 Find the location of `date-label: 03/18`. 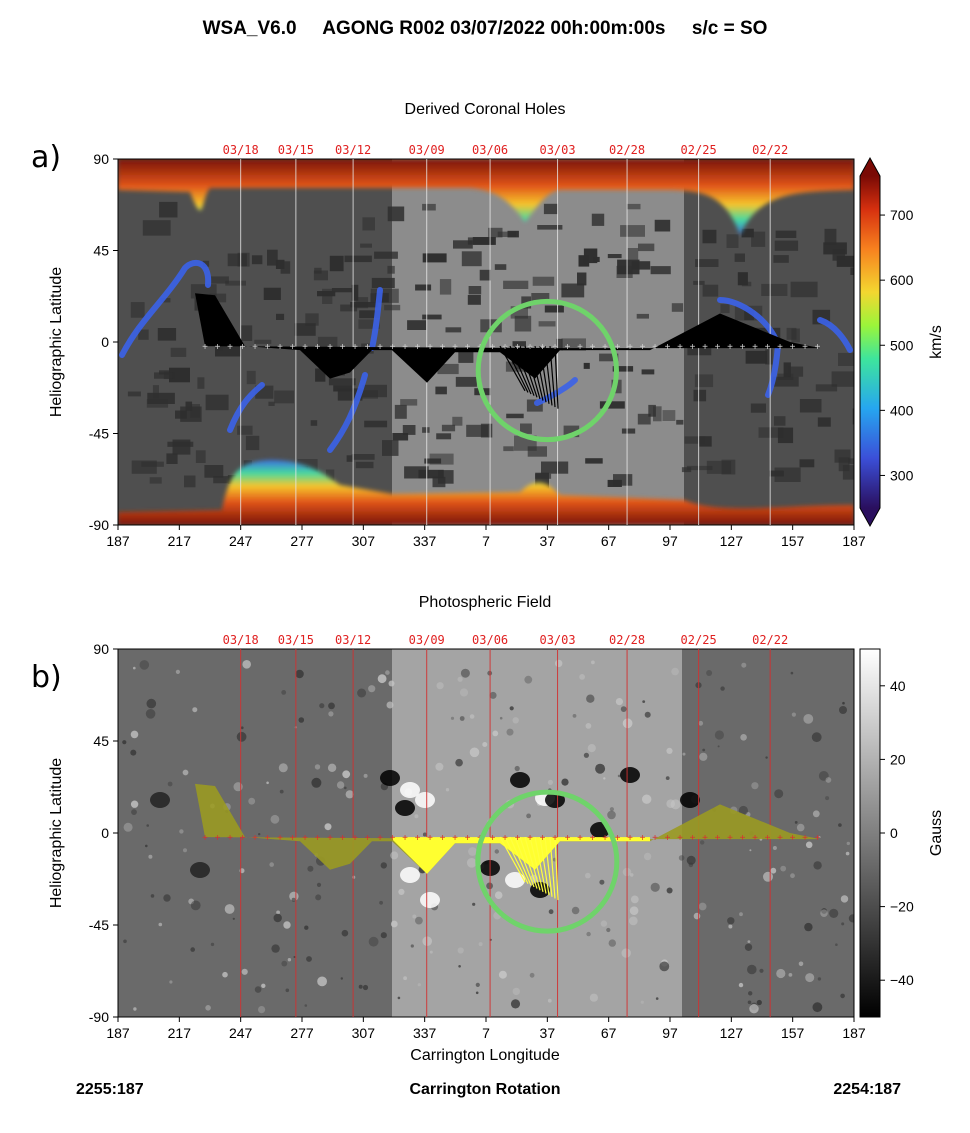

date-label: 03/18 is located at coordinates (241, 150).